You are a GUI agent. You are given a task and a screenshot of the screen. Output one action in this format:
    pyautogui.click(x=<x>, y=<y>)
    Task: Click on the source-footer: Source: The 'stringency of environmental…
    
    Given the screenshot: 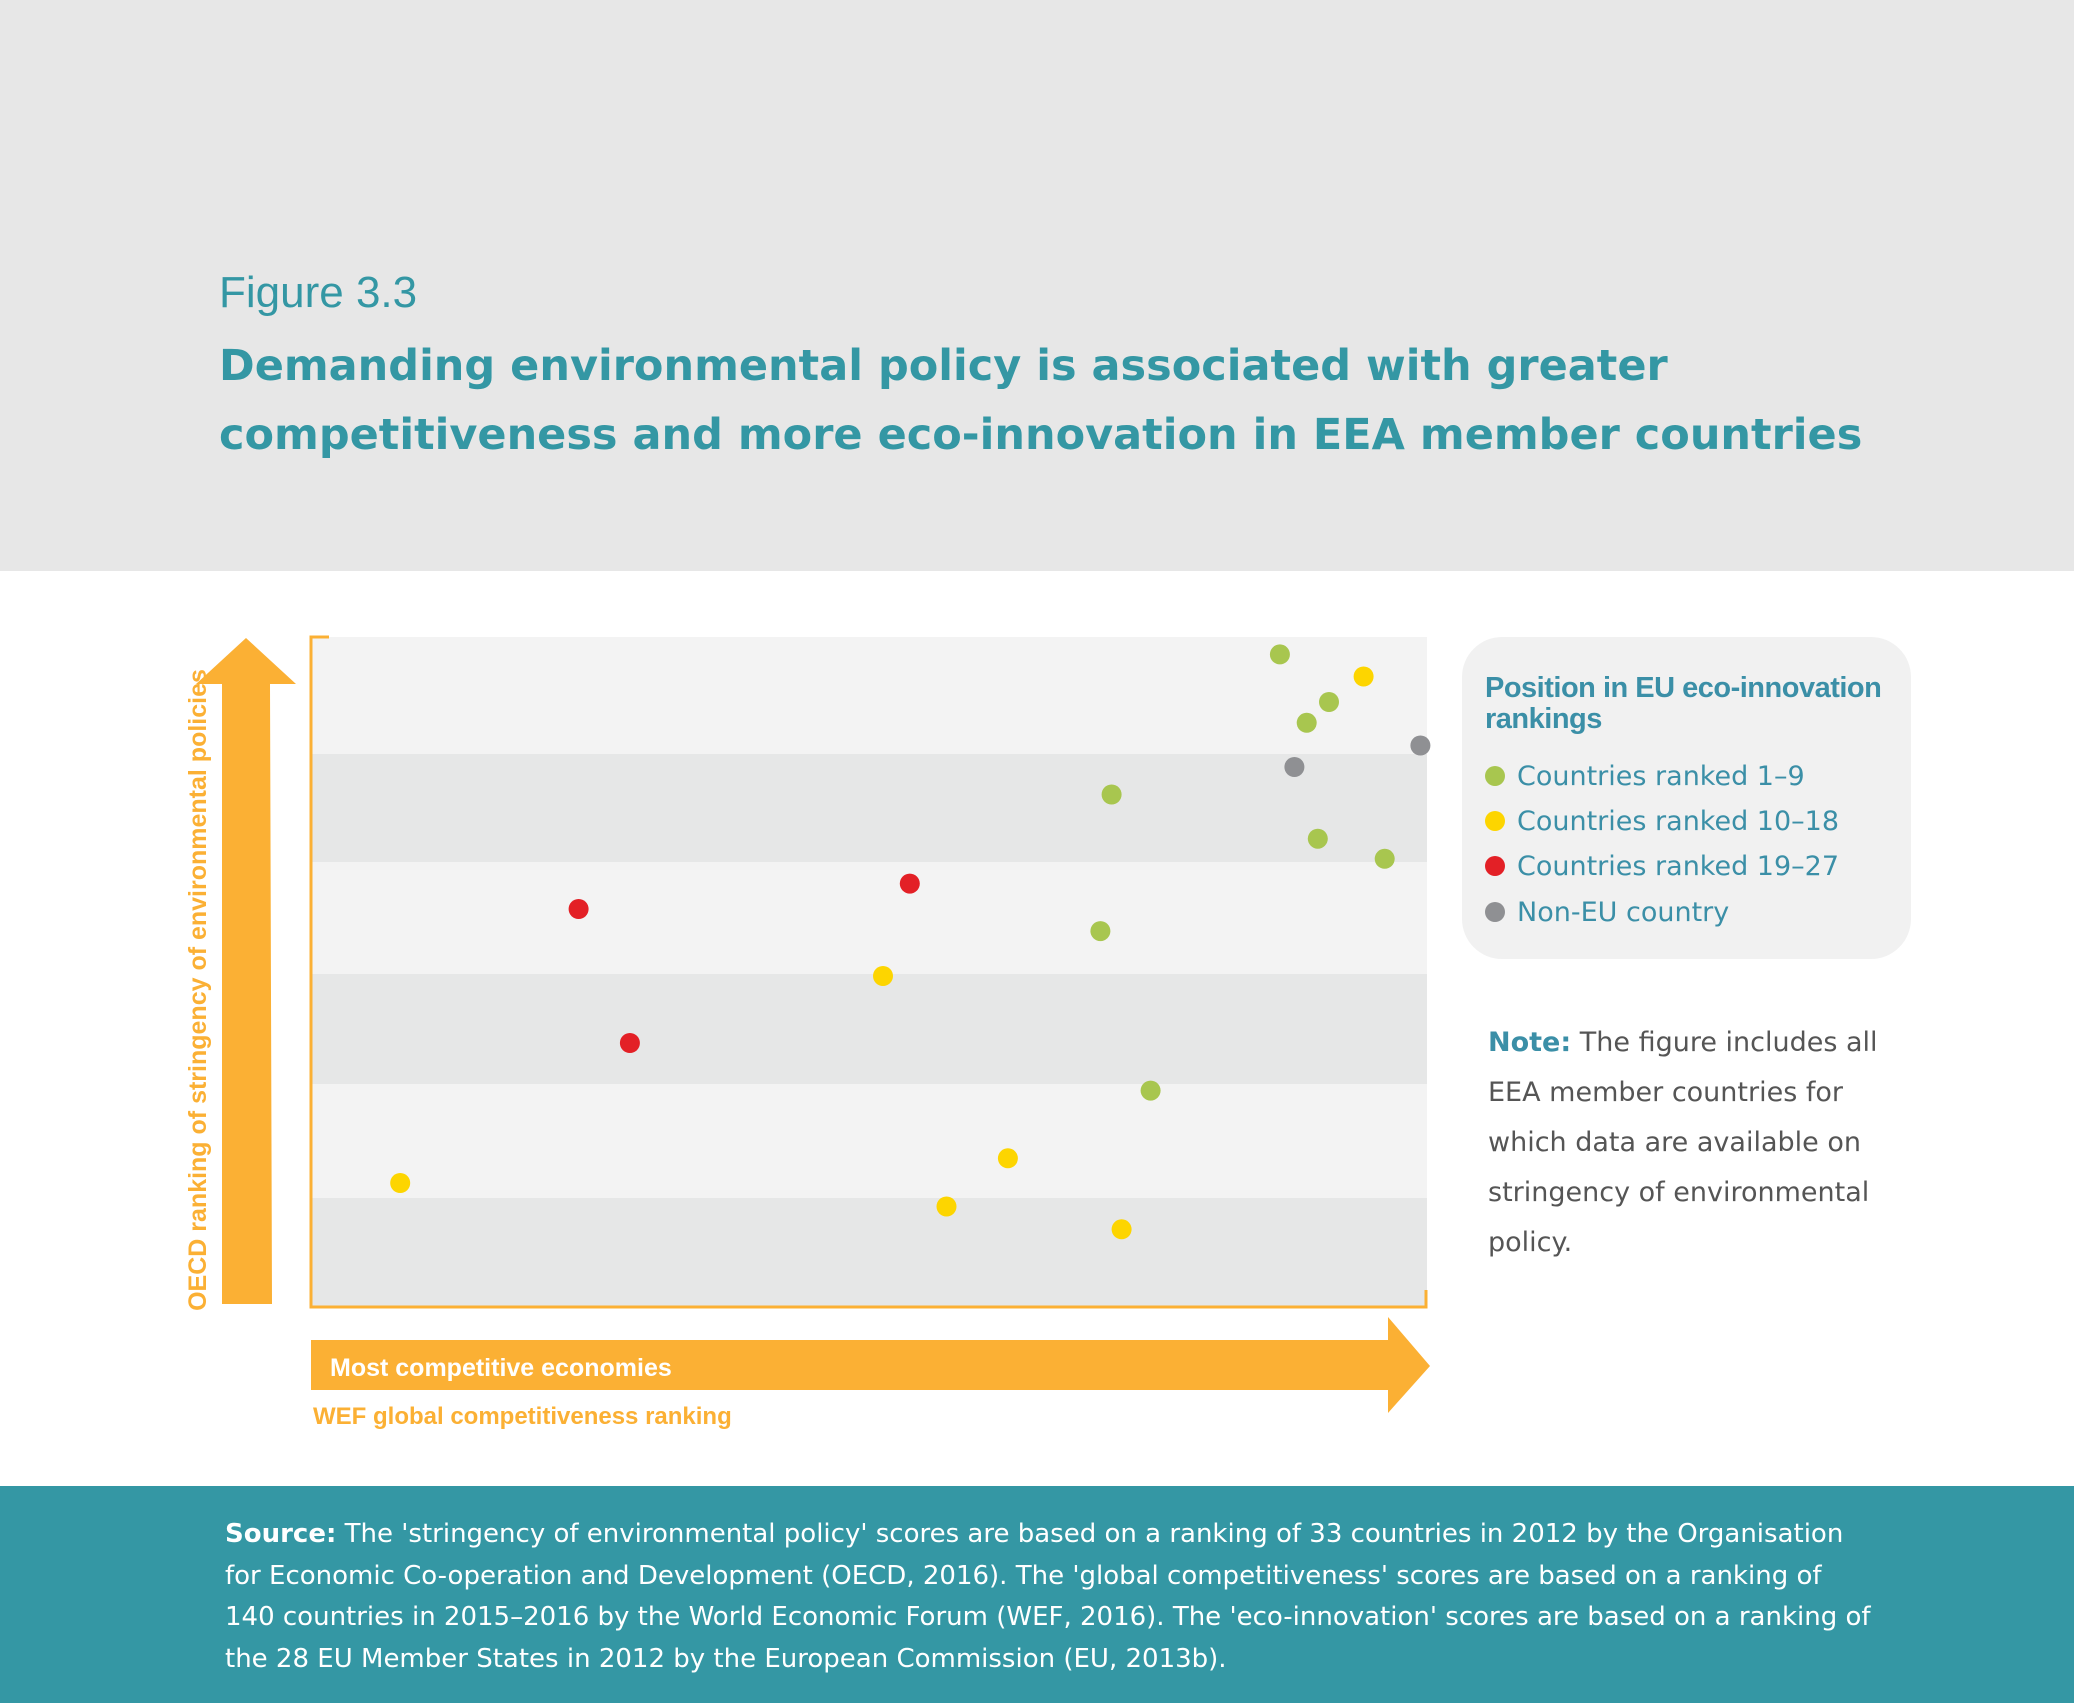 What is the action you would take?
    pyautogui.click(x=1037, y=1594)
    